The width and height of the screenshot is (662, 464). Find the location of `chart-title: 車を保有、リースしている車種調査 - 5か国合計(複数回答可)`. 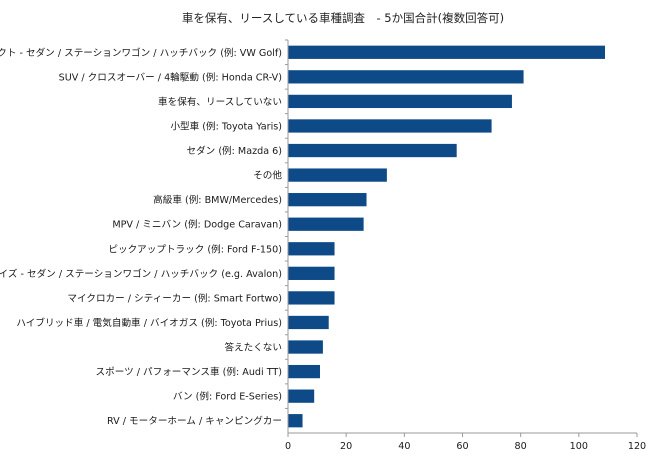

chart-title: 車を保有、リースしている車種調査 - 5か国合計(複数回答可) is located at coordinates (343, 18).